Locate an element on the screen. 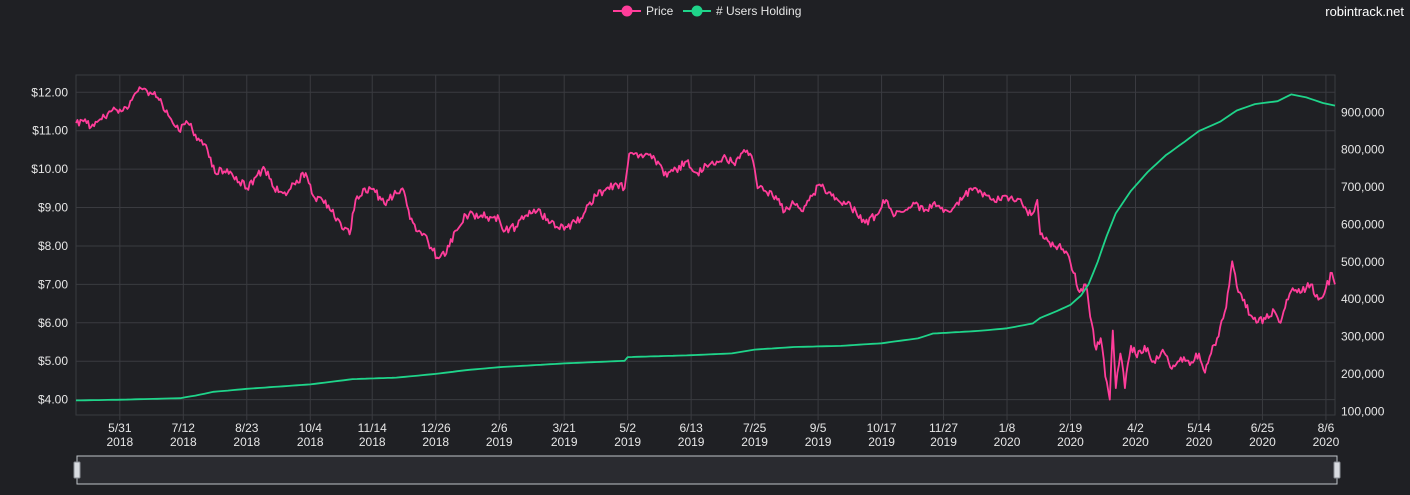 This screenshot has width=1410, height=495. x-tick-label: 10/17 is located at coordinates (882, 428).